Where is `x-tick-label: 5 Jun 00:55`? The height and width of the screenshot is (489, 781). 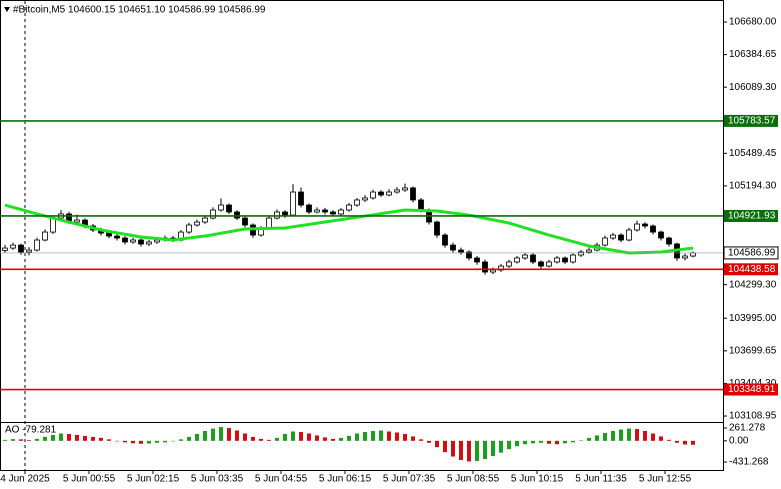 x-tick-label: 5 Jun 00:55 is located at coordinates (89, 479).